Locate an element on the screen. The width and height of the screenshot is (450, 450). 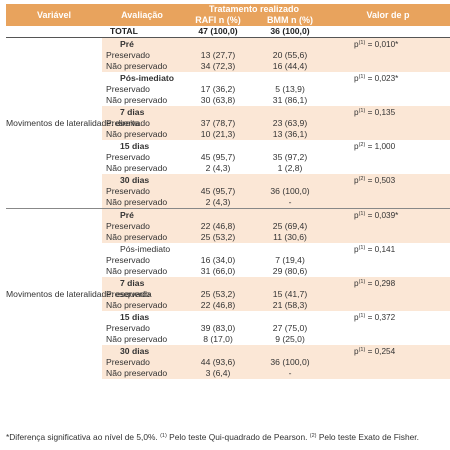
variable-label: Movimentos de lateralidade: esquerda is located at coordinates (79, 293).